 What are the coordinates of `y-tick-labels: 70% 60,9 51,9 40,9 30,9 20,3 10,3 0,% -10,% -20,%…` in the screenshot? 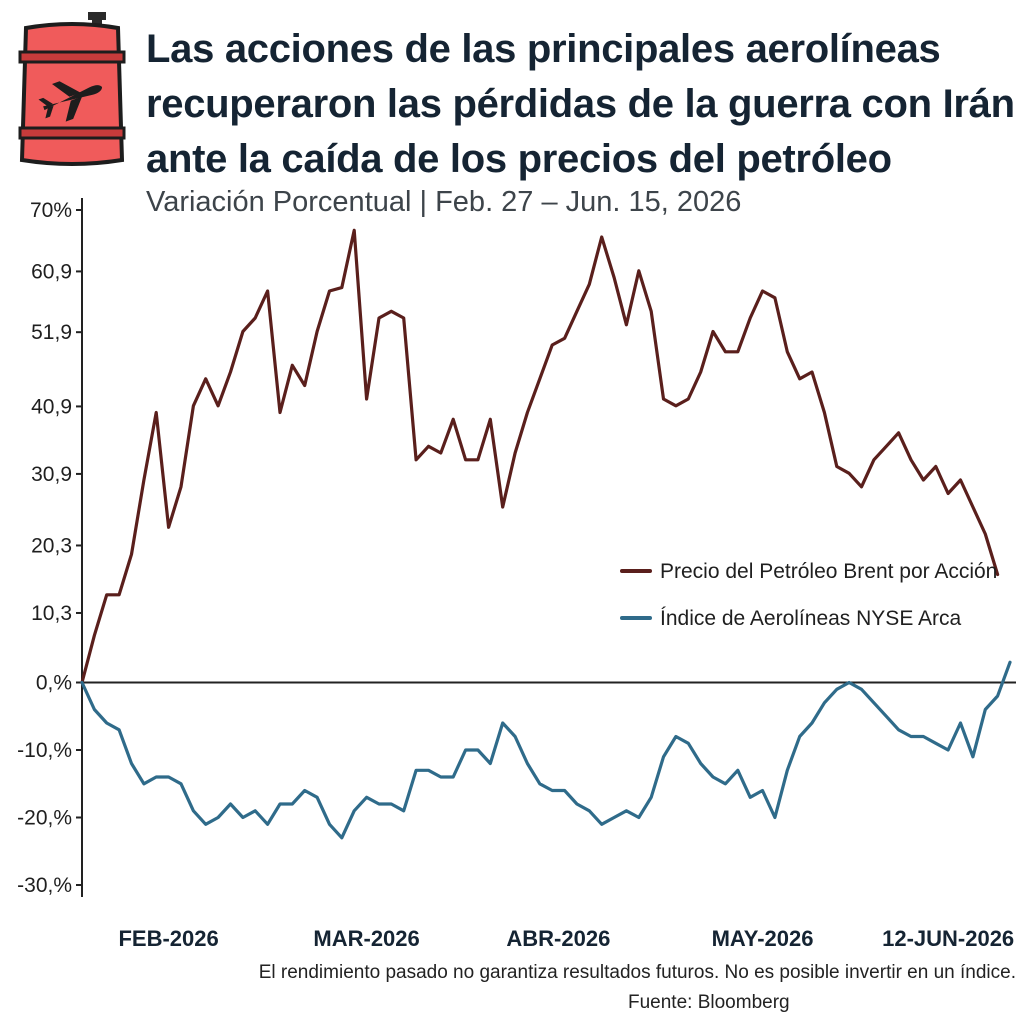 It's located at (49, 548).